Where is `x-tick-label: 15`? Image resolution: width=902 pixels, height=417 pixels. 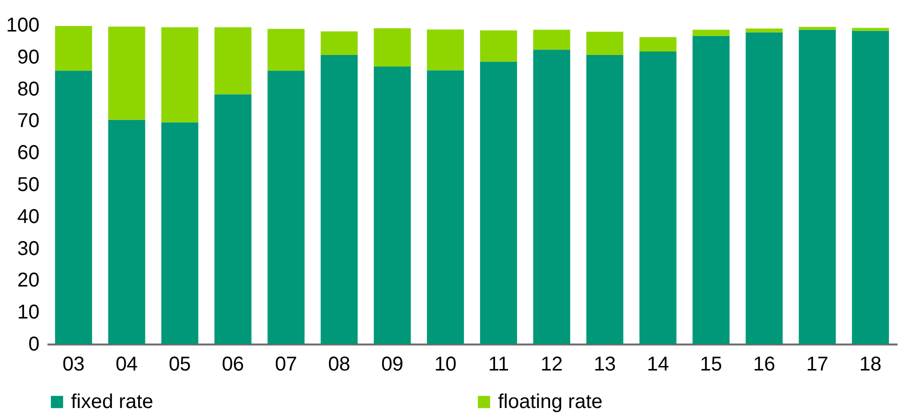 x-tick-label: 15 is located at coordinates (711, 365).